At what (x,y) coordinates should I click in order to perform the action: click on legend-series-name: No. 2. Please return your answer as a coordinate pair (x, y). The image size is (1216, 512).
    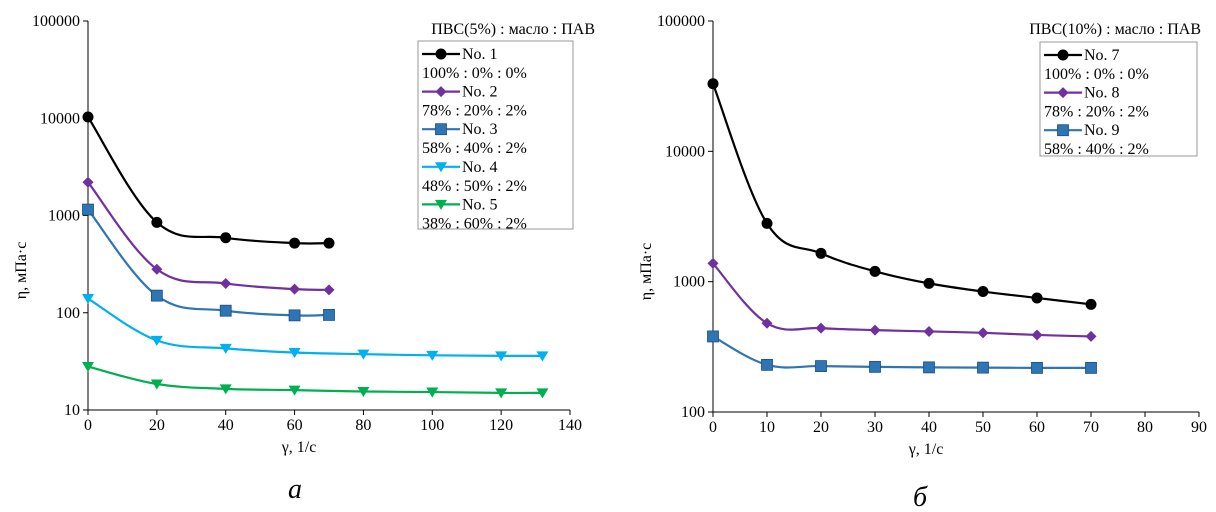
    Looking at the image, I should click on (480, 92).